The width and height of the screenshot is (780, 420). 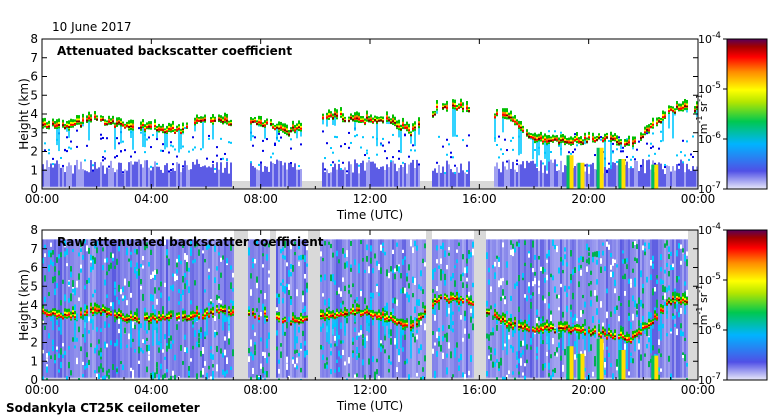 I want to click on rain-shaft-edge, so click(x=598, y=359).